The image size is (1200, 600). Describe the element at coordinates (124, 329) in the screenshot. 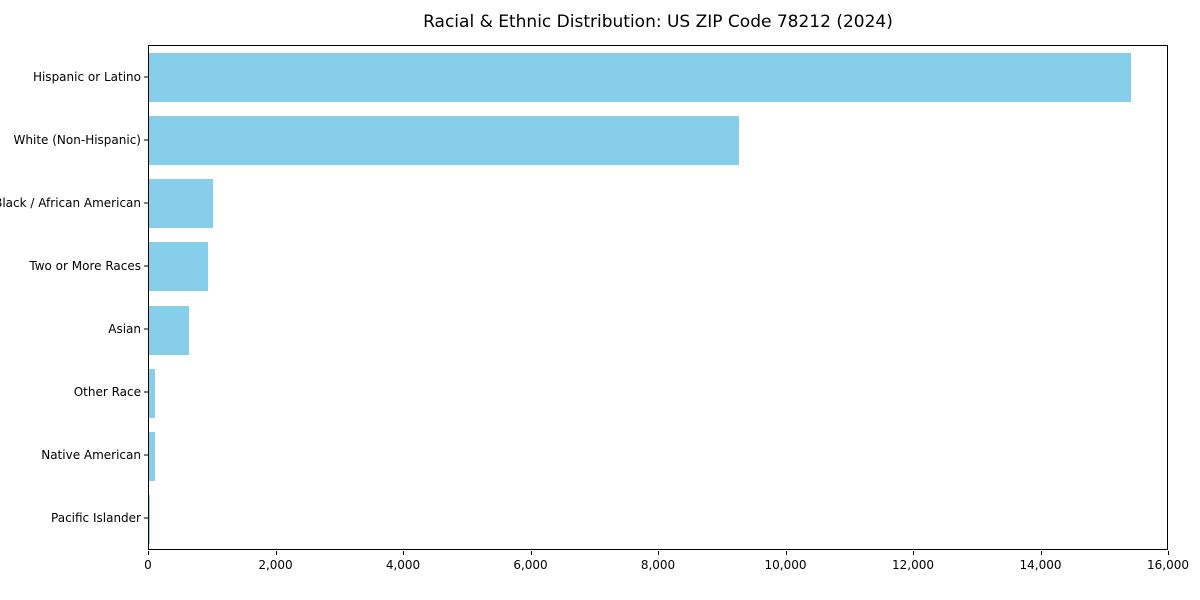

I see `y-tick-label: Asian` at that location.